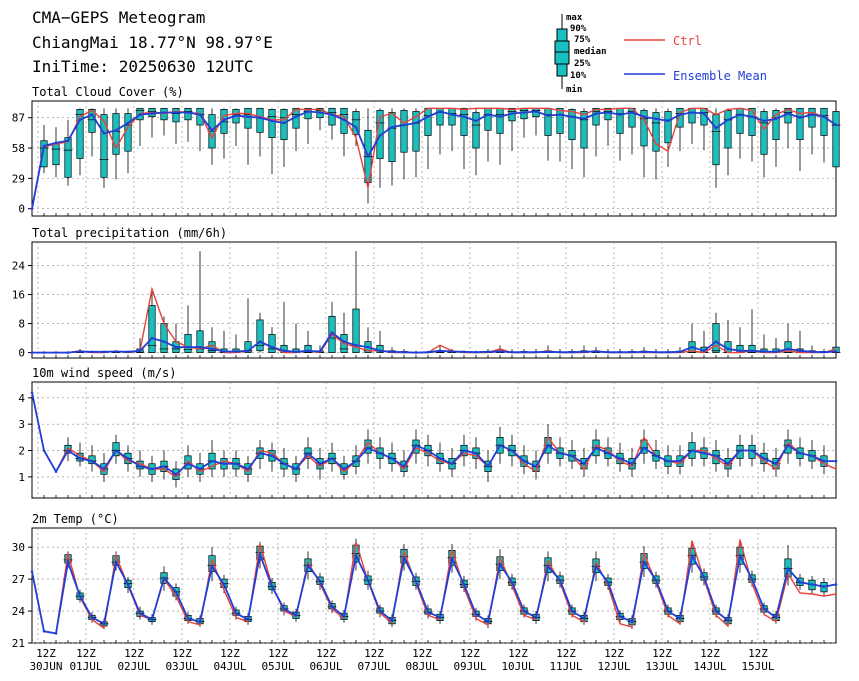 Image resolution: width=859 pixels, height=681 pixels. Describe the element at coordinates (133, 666) in the screenshot. I see `x-label-date-2: 02JUL` at that location.